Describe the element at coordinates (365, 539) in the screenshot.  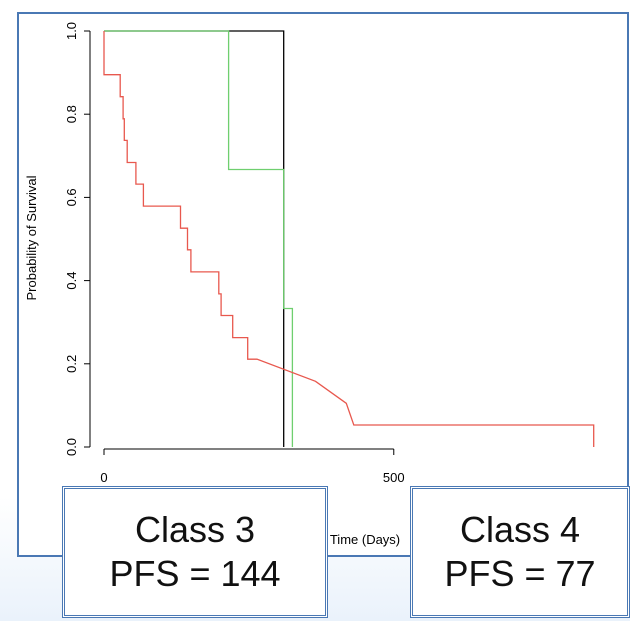
I see `x-axis-title: Time (Days)` at that location.